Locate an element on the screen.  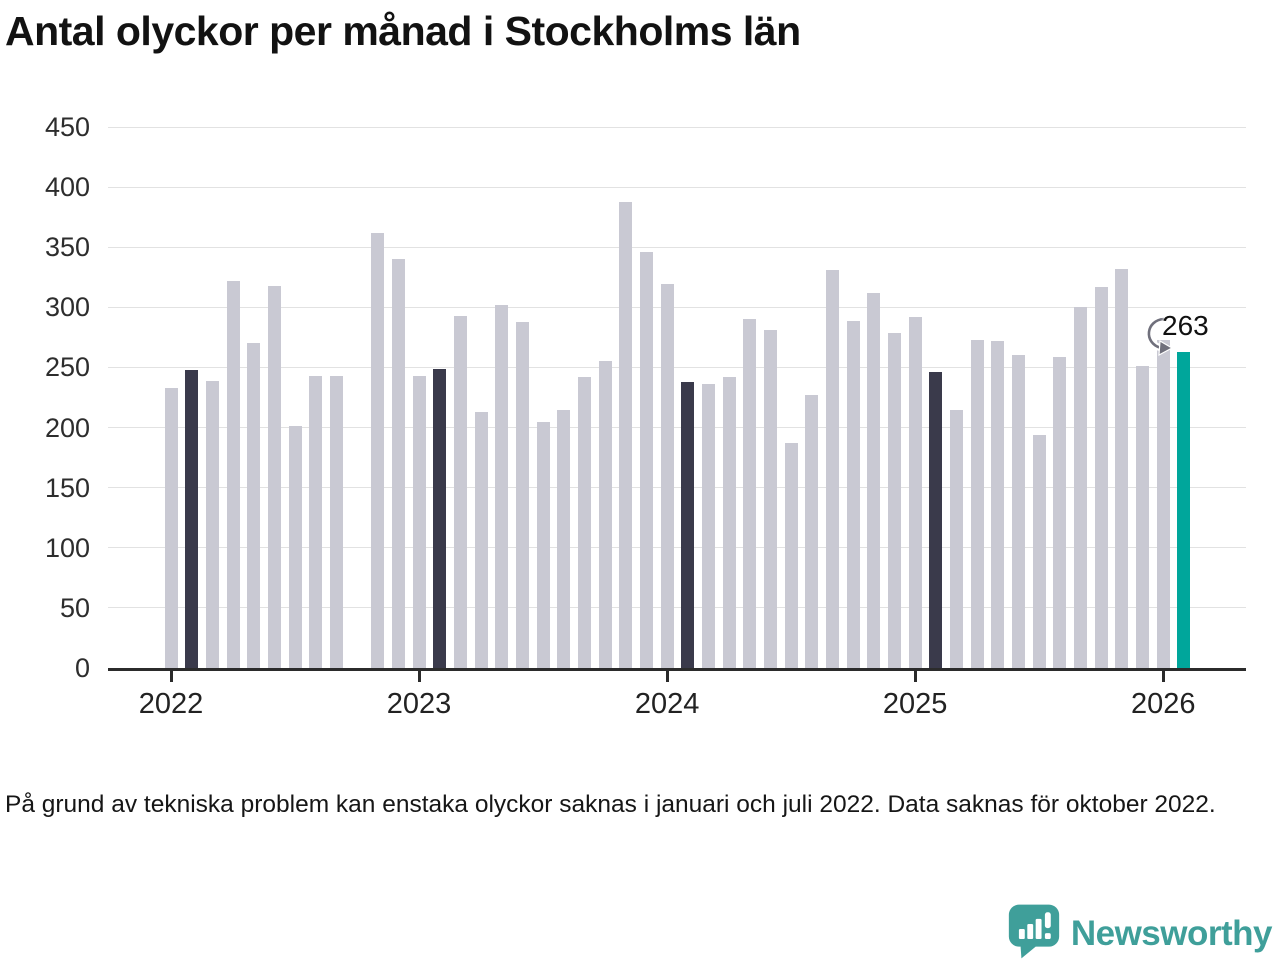
newsworthy-logo: Newsworthy is located at coordinates (1140, 931).